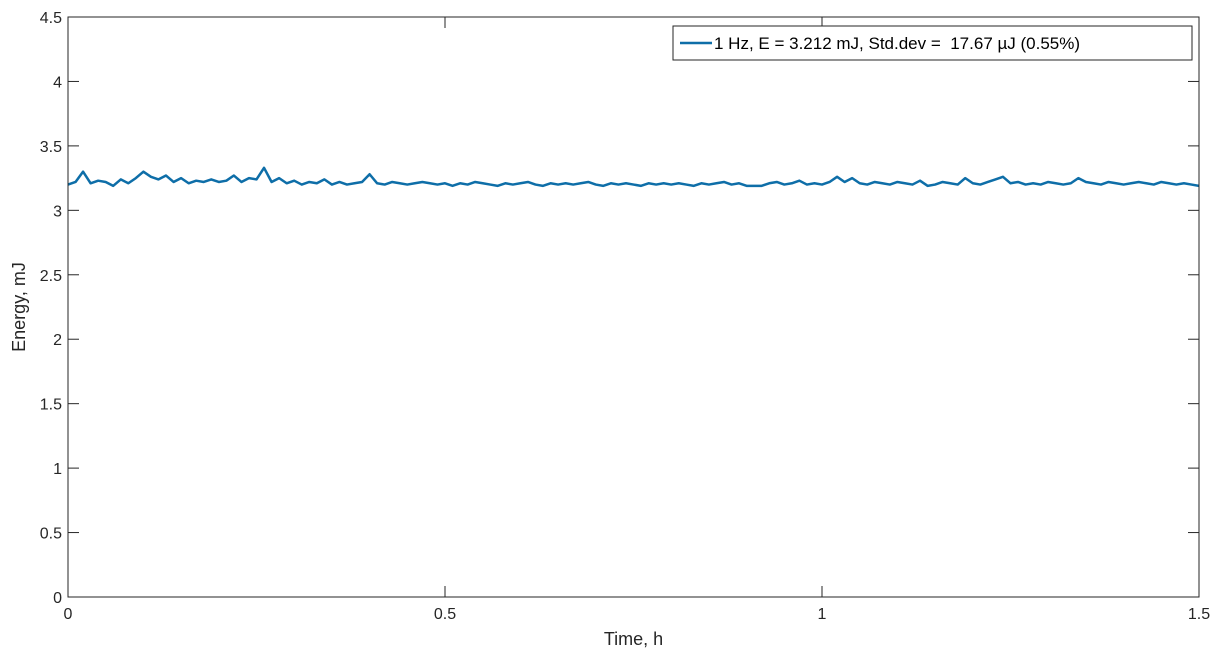 This screenshot has height=657, width=1224. I want to click on x-tick-label: 1, so click(822, 614).